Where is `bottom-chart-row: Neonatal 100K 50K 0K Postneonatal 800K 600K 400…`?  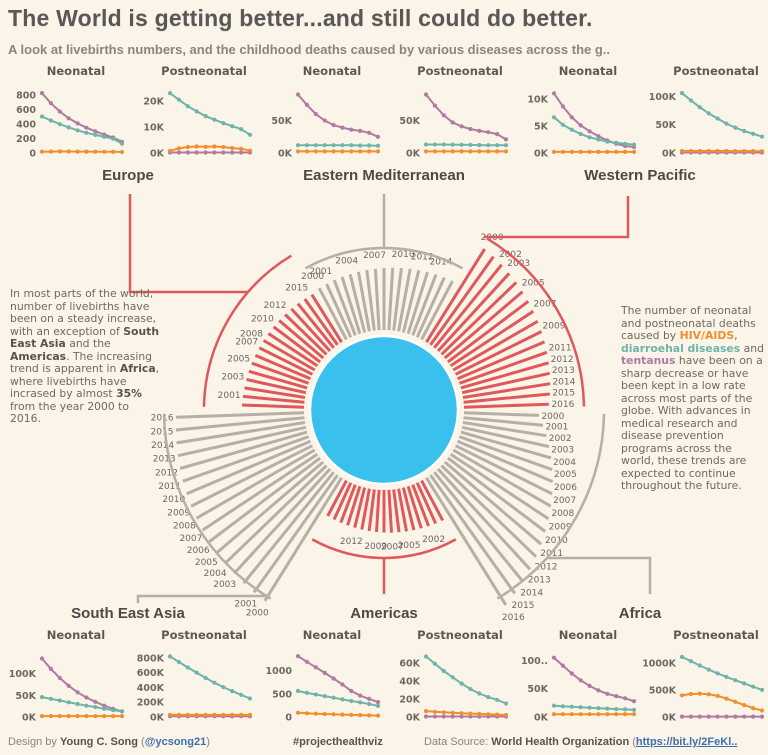
bottom-chart-row: Neonatal 100K 50K 0K Postneonatal 800K 600K 400… is located at coordinates (384, 677).